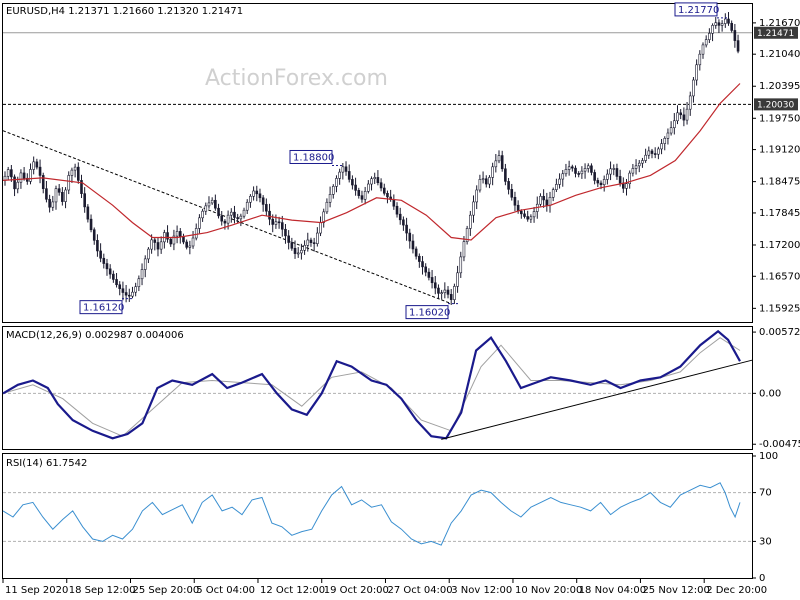 This screenshot has width=800, height=600. What do you see at coordinates (779, 150) in the screenshot?
I see `price-y-tick-label: 1.19120` at bounding box center [779, 150].